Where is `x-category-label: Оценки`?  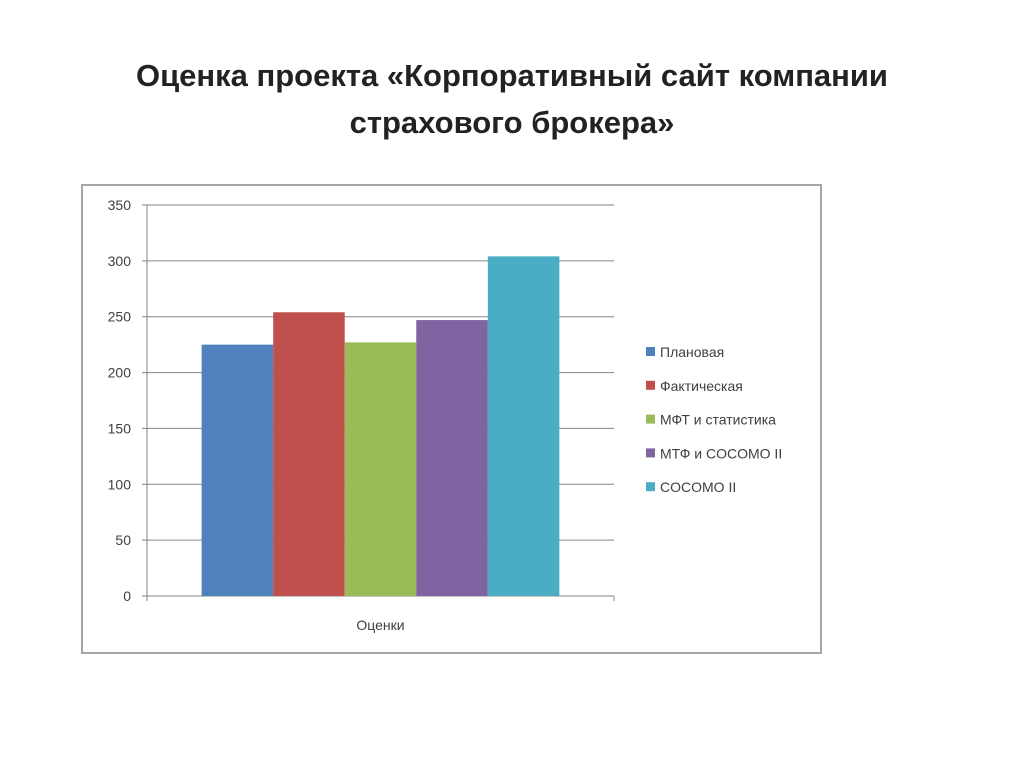 x-category-label: Оценки is located at coordinates (380, 625).